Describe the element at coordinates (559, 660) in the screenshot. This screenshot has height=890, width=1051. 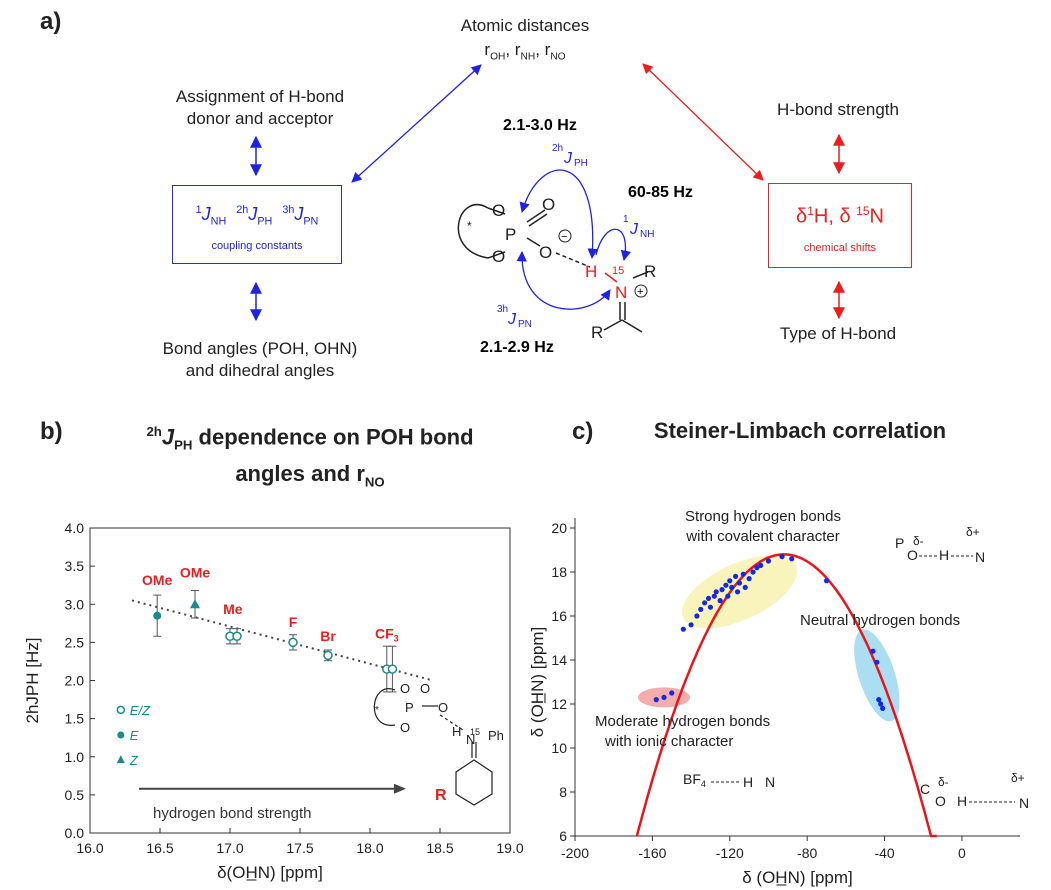
I see `y-tick-label: 14` at that location.